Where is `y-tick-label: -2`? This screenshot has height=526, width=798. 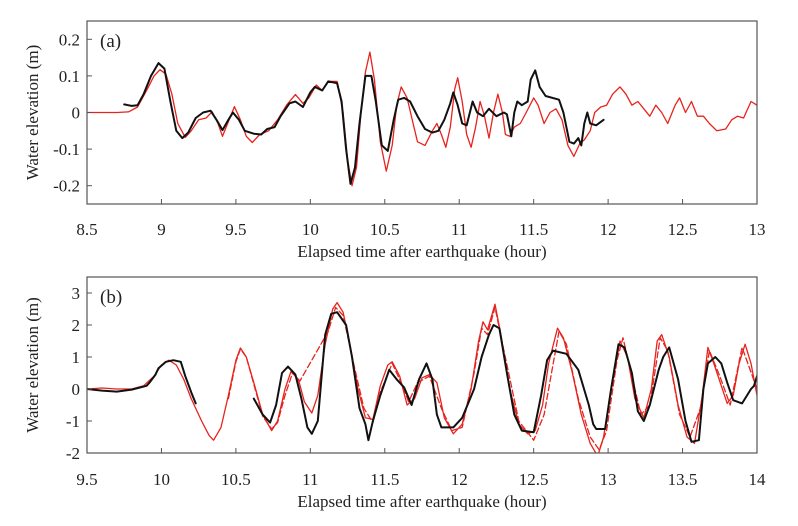
y-tick-label: -2 is located at coordinates (73, 453).